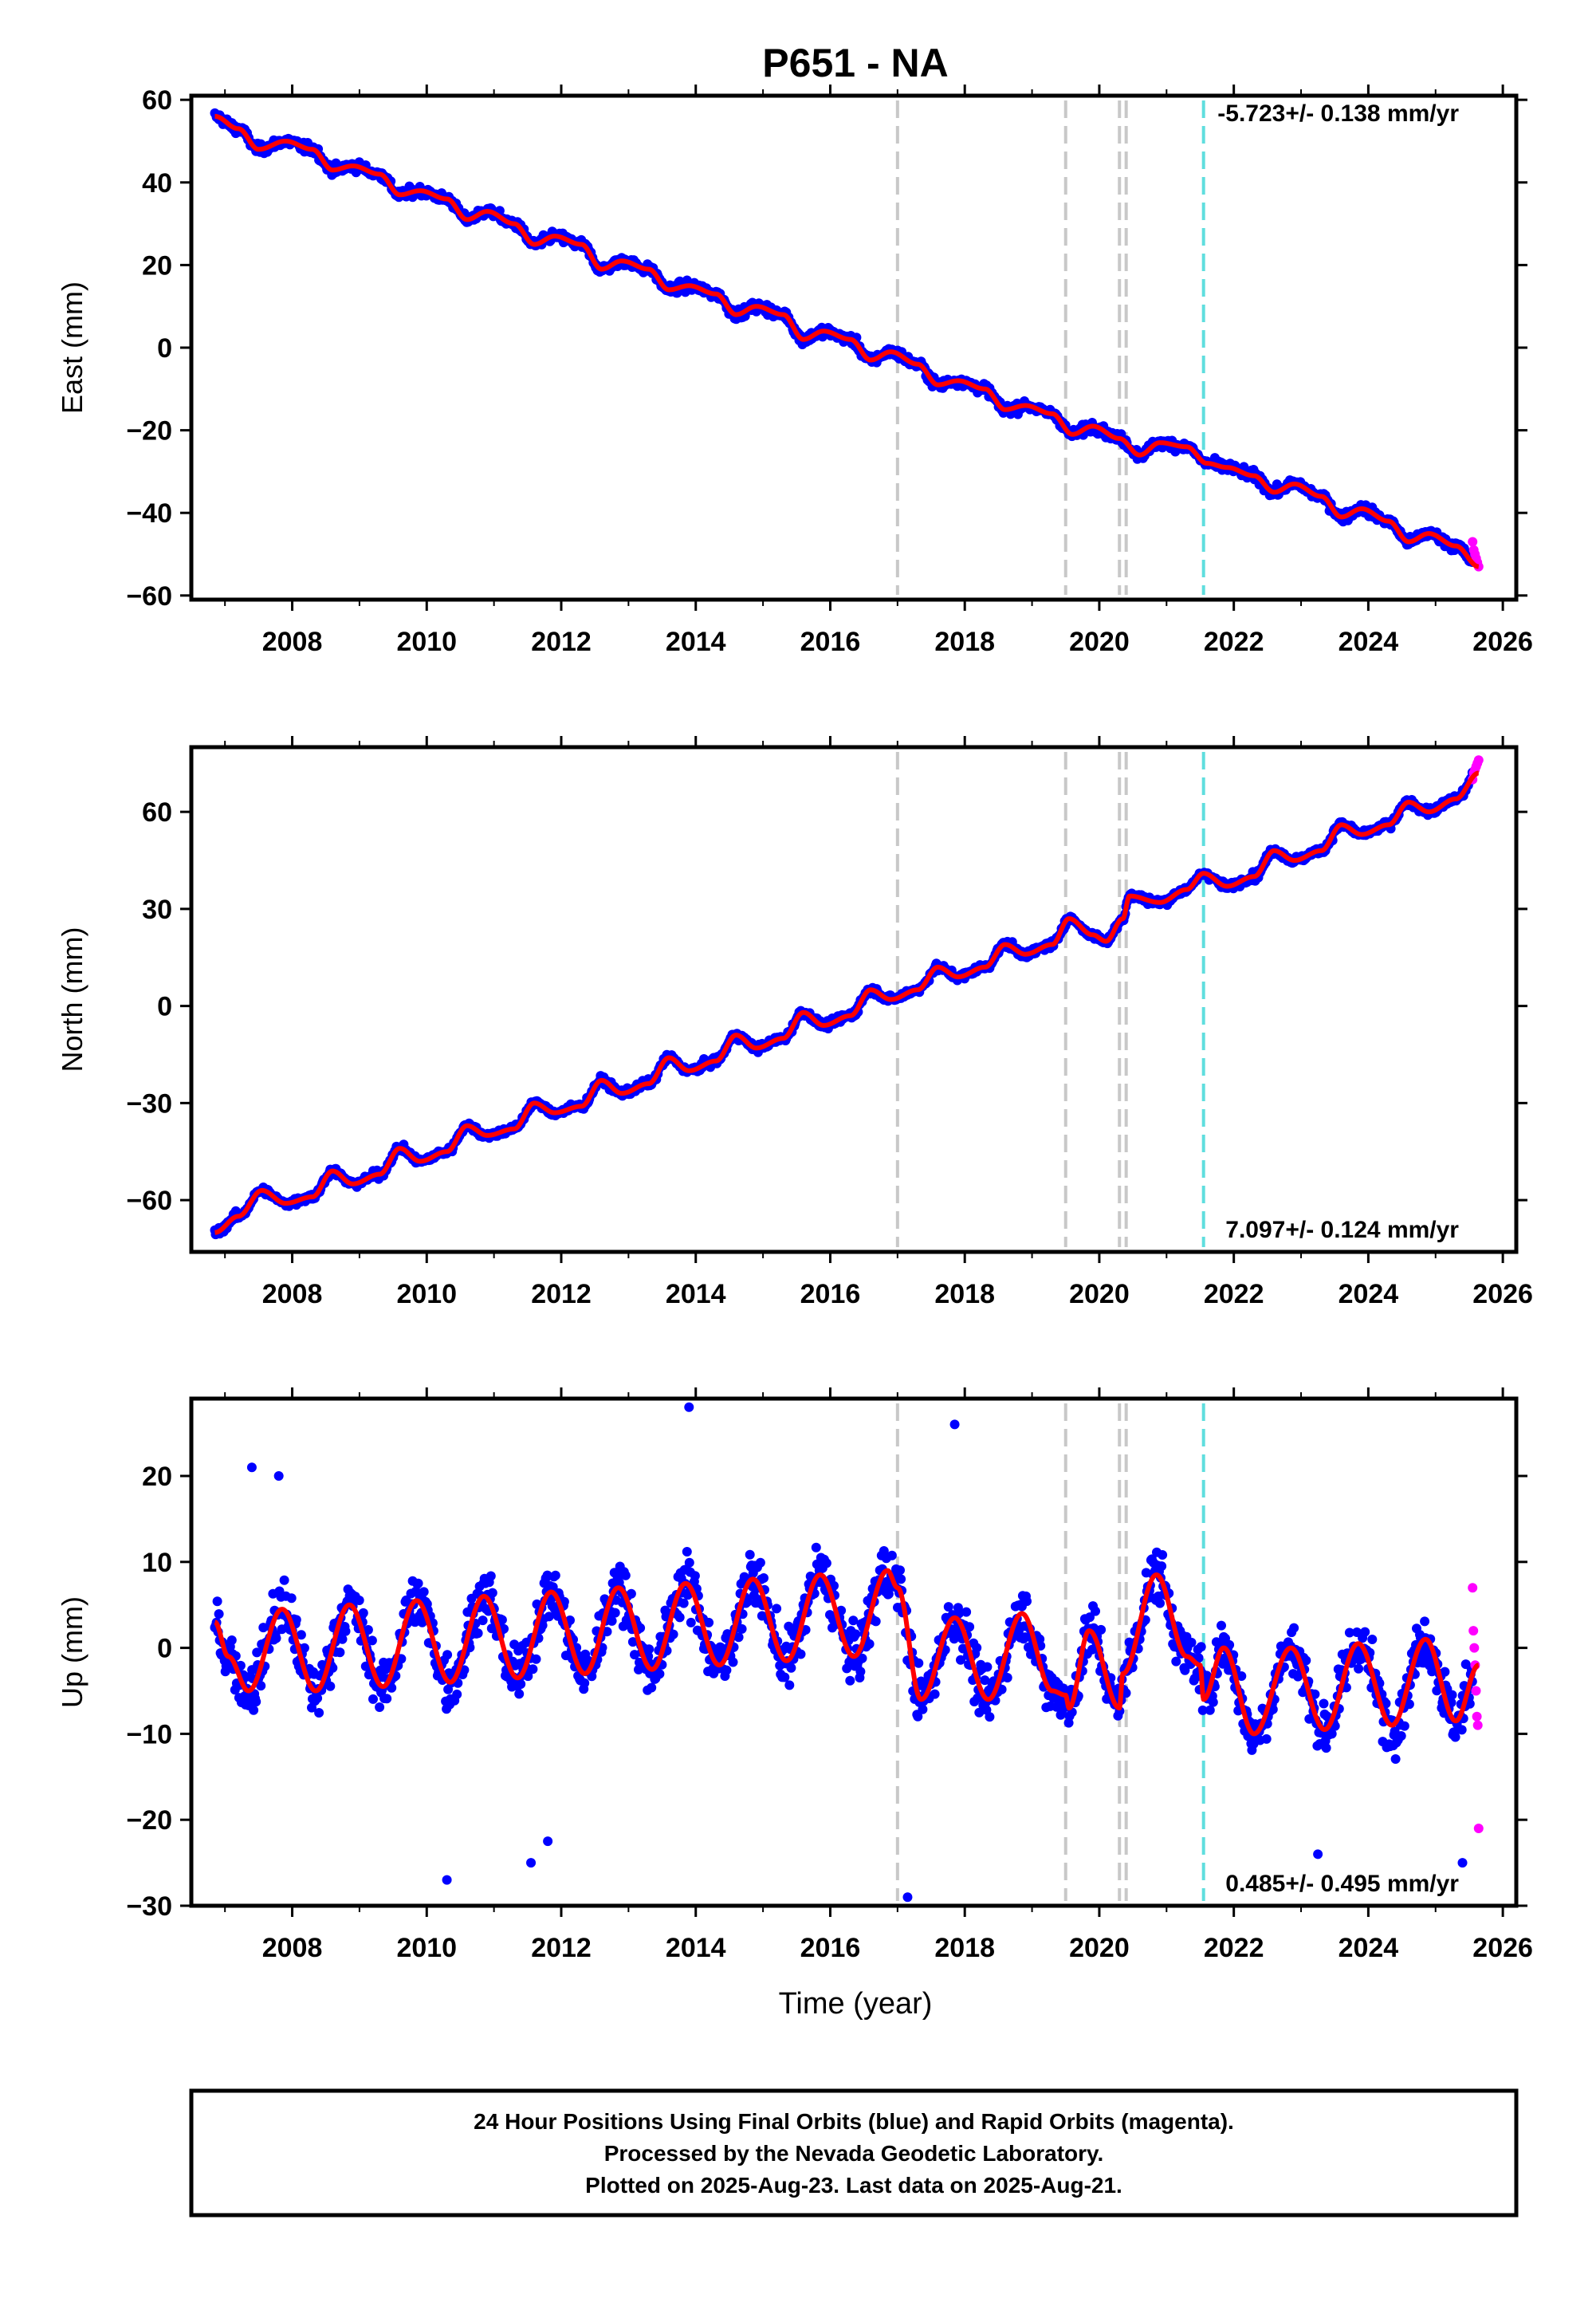 Image resolution: width=1596 pixels, height=2314 pixels. I want to click on x-tick-label: 2024, so click(1369, 1948).